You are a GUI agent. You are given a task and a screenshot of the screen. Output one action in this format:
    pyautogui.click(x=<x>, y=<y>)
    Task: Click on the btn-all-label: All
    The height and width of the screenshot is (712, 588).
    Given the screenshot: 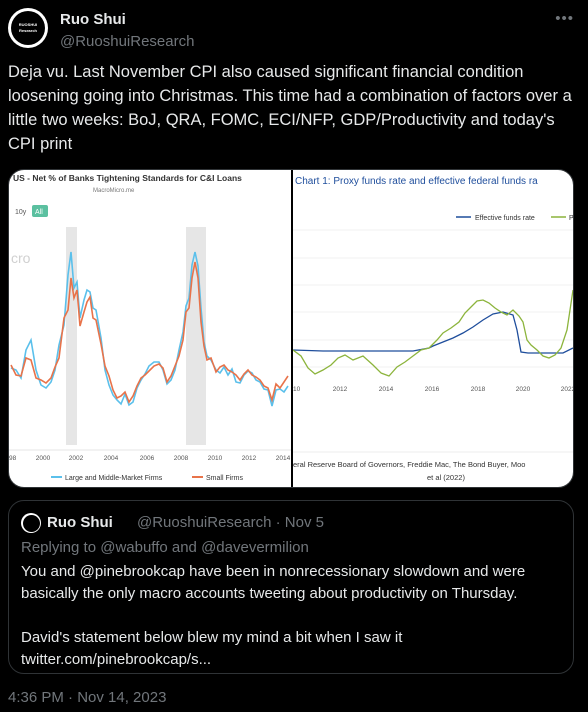 What is the action you would take?
    pyautogui.click(x=39, y=212)
    